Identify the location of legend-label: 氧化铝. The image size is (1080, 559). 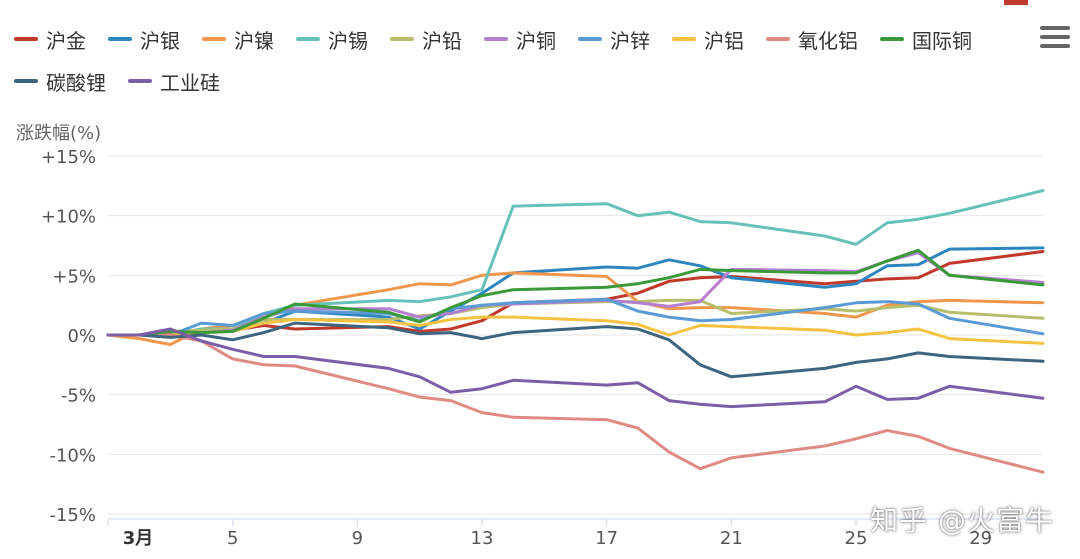
(828, 40).